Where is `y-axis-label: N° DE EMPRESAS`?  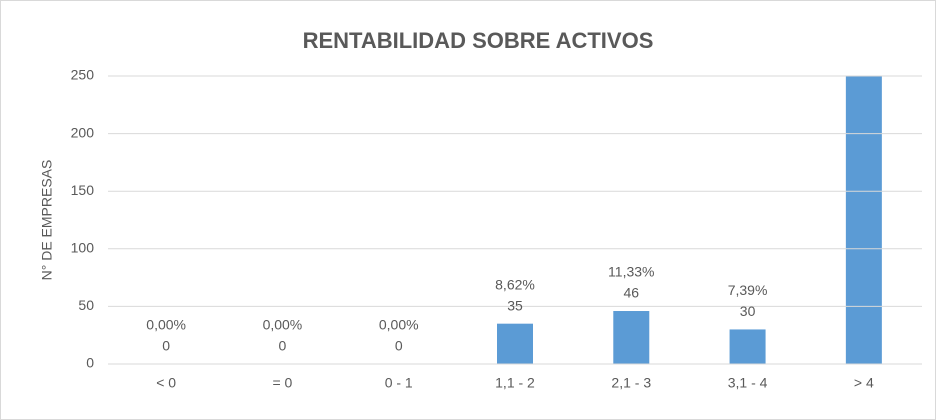
y-axis-label: N° DE EMPRESAS is located at coordinates (47, 220).